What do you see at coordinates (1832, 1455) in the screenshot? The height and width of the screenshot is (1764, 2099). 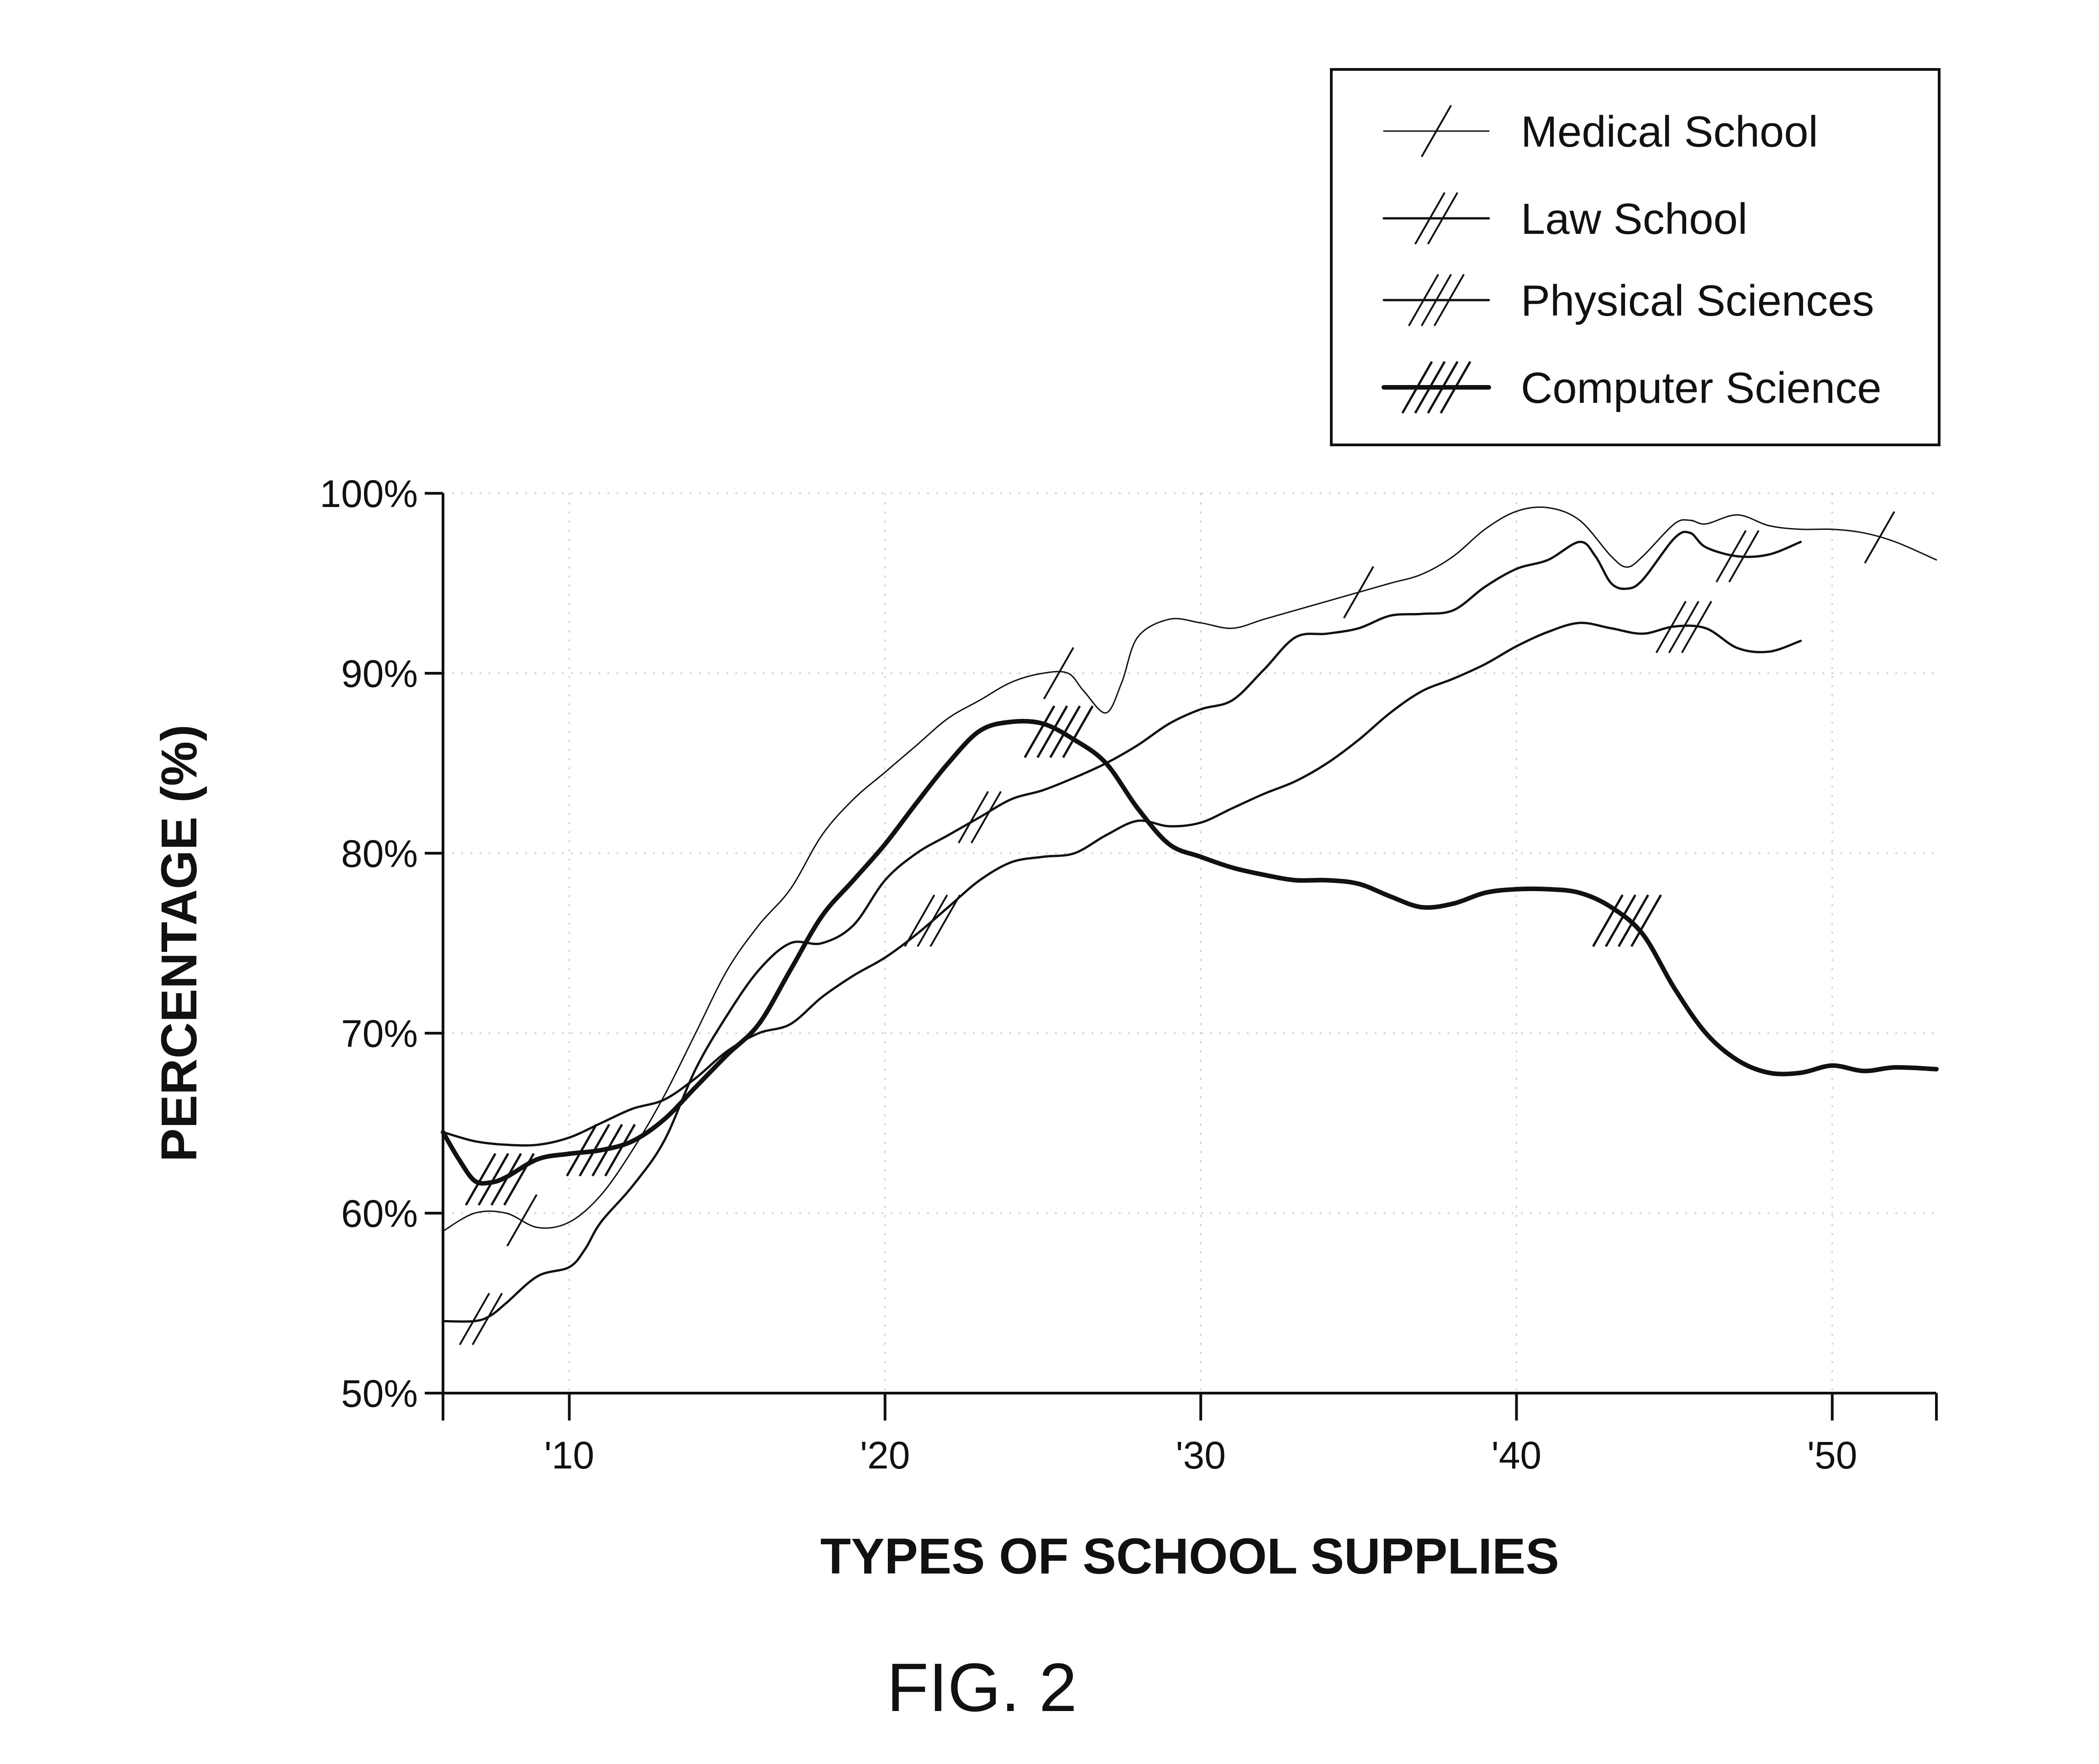 I see `x-tick-label: '50` at bounding box center [1832, 1455].